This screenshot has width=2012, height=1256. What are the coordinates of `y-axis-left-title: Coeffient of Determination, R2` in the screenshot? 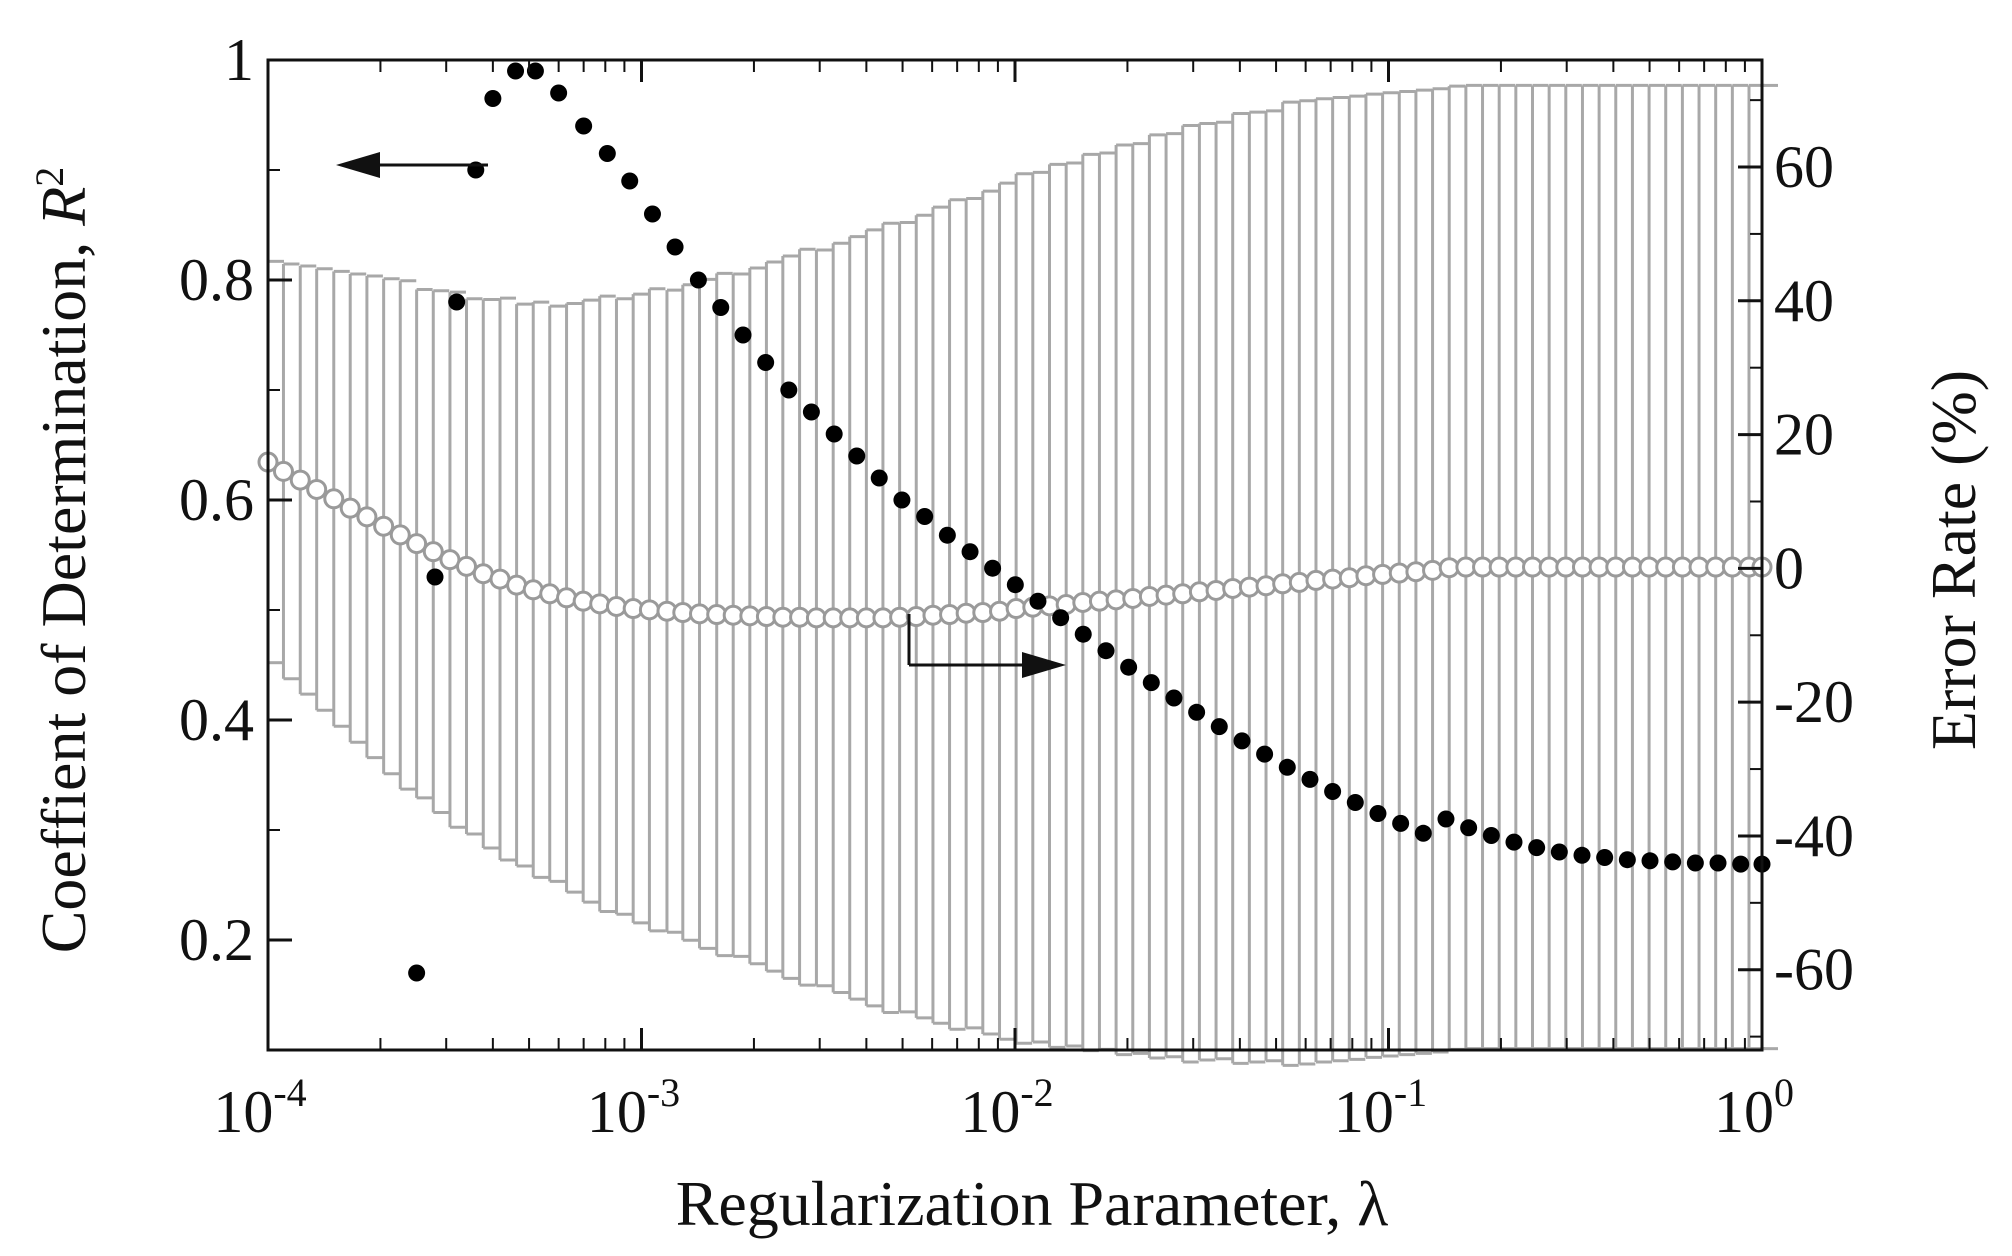 It's located at (63, 560).